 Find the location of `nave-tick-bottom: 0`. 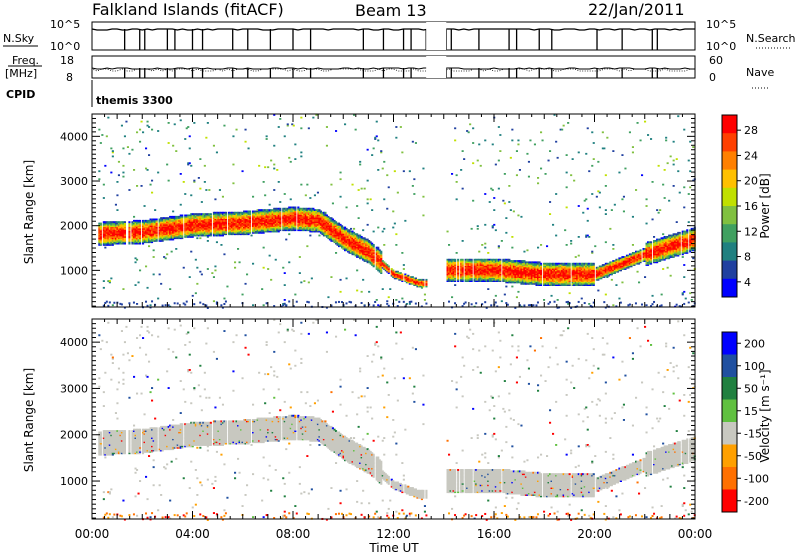

nave-tick-bottom: 0 is located at coordinates (712, 77).